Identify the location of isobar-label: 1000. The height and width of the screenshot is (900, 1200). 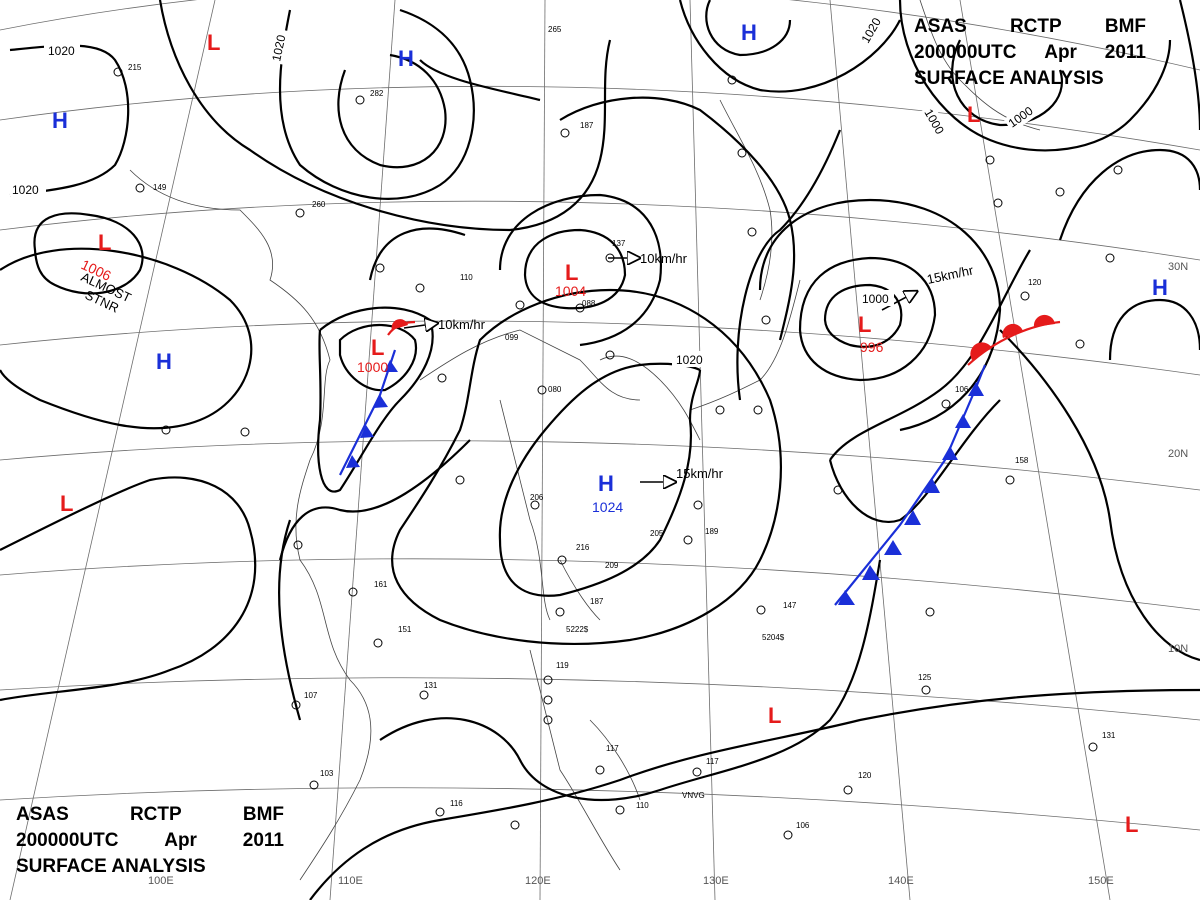
(875, 299).